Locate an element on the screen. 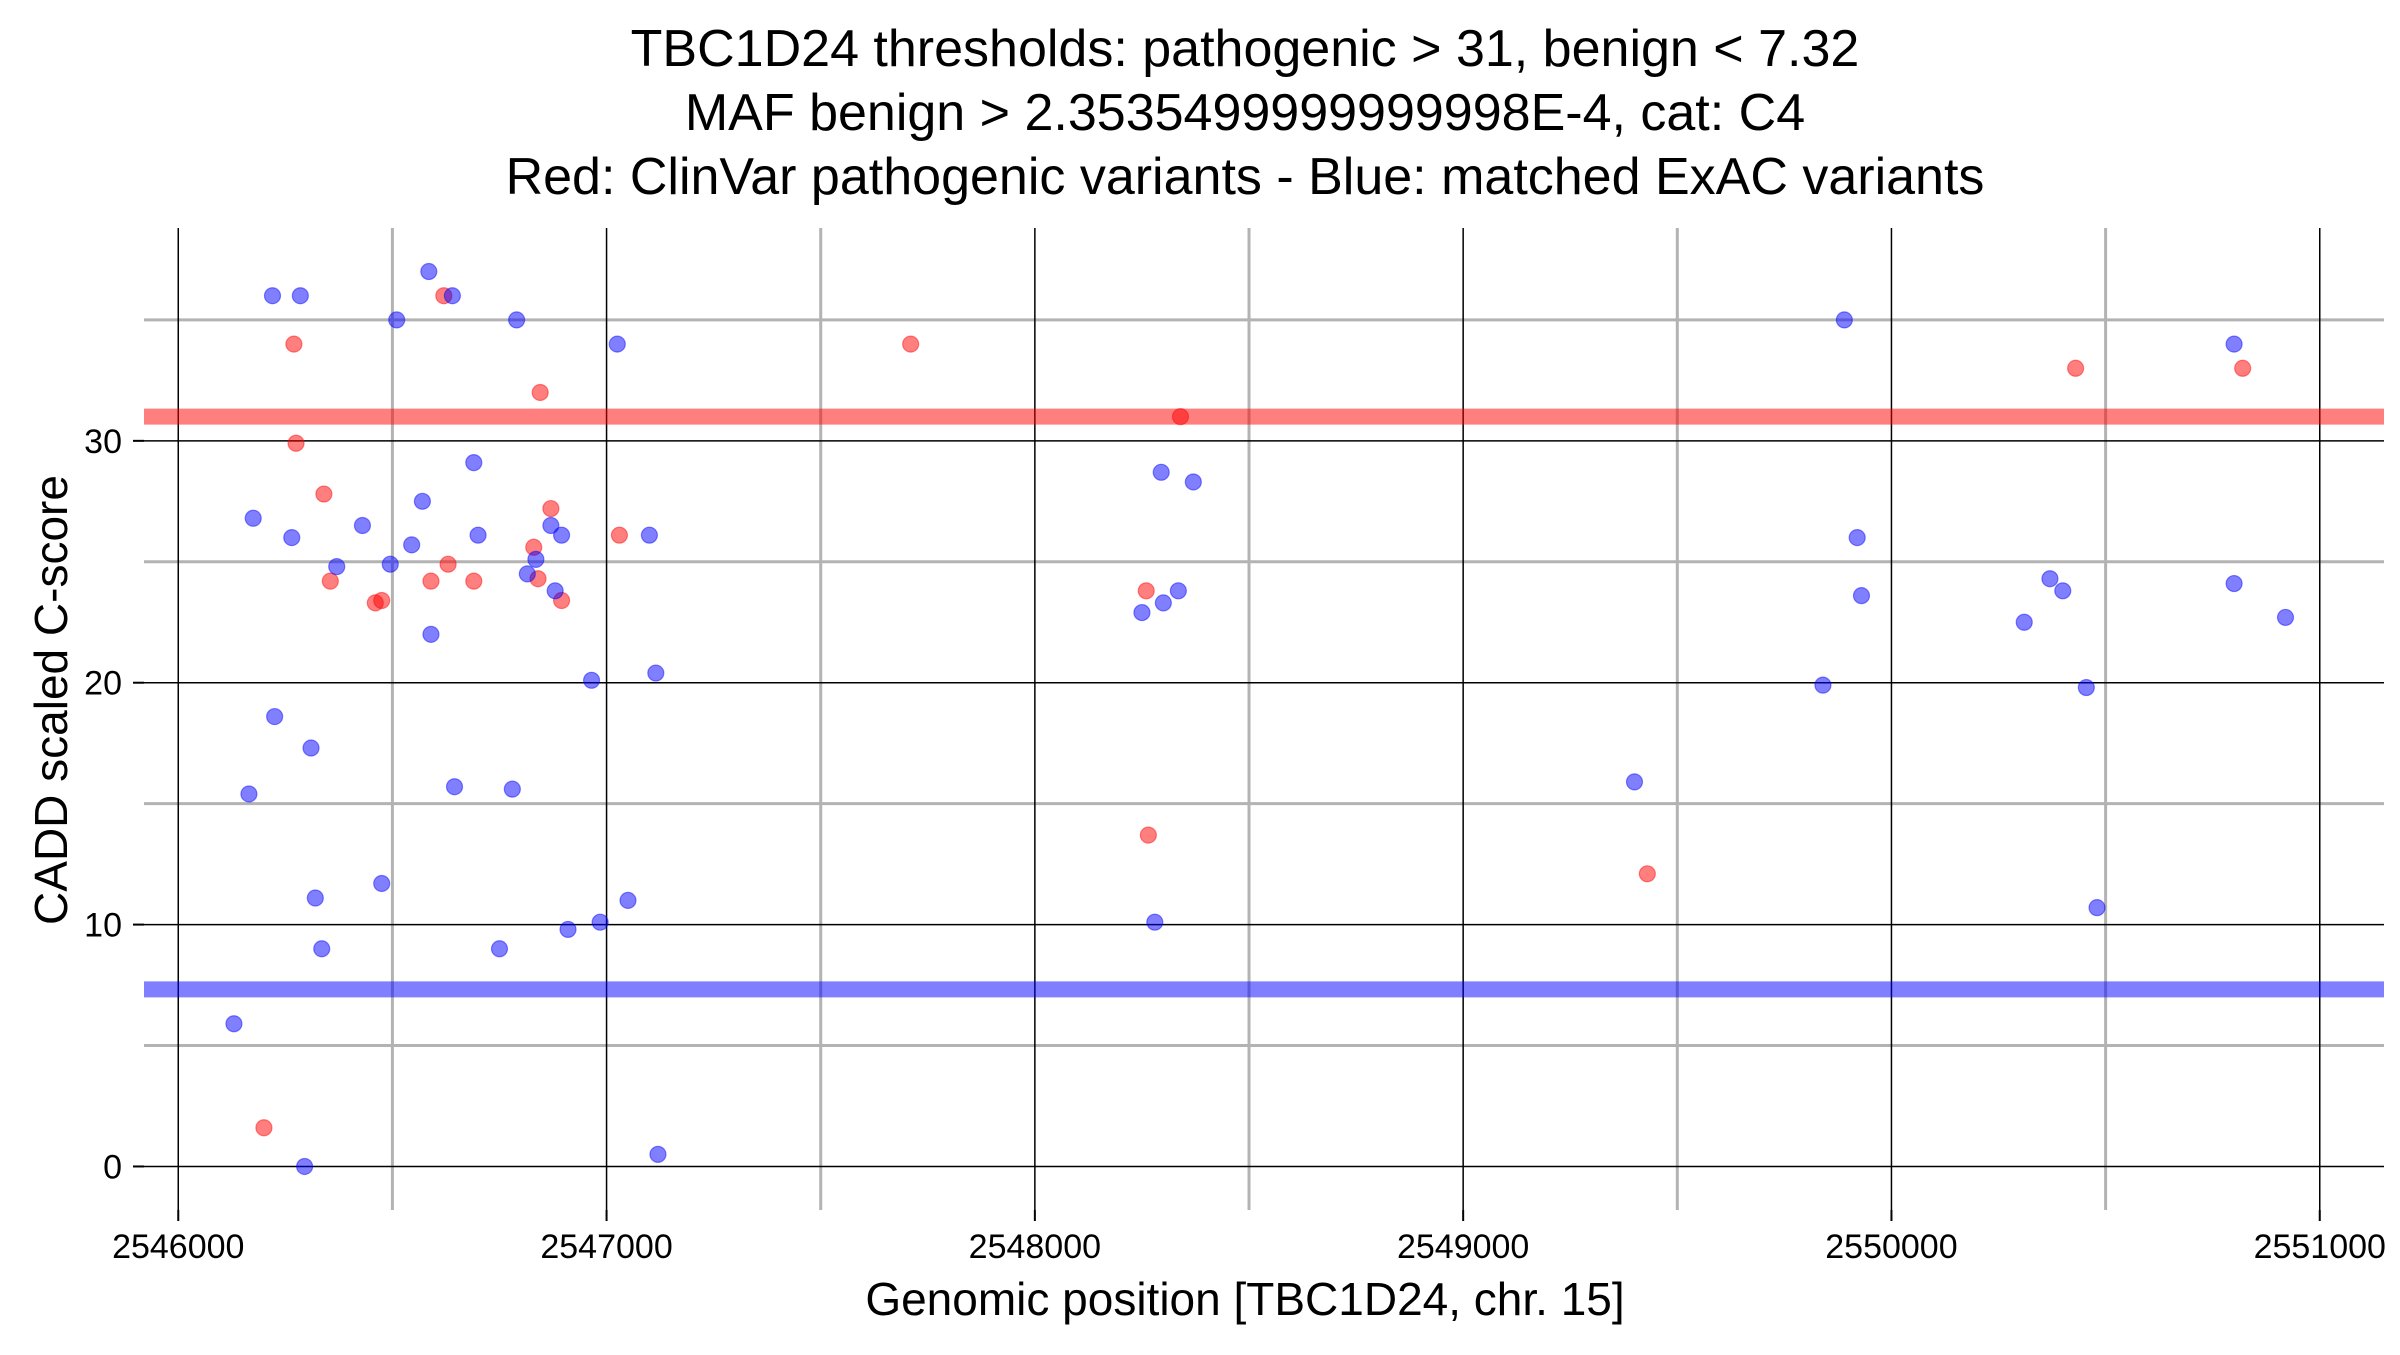  y-tick-label: 30 is located at coordinates (103, 442).